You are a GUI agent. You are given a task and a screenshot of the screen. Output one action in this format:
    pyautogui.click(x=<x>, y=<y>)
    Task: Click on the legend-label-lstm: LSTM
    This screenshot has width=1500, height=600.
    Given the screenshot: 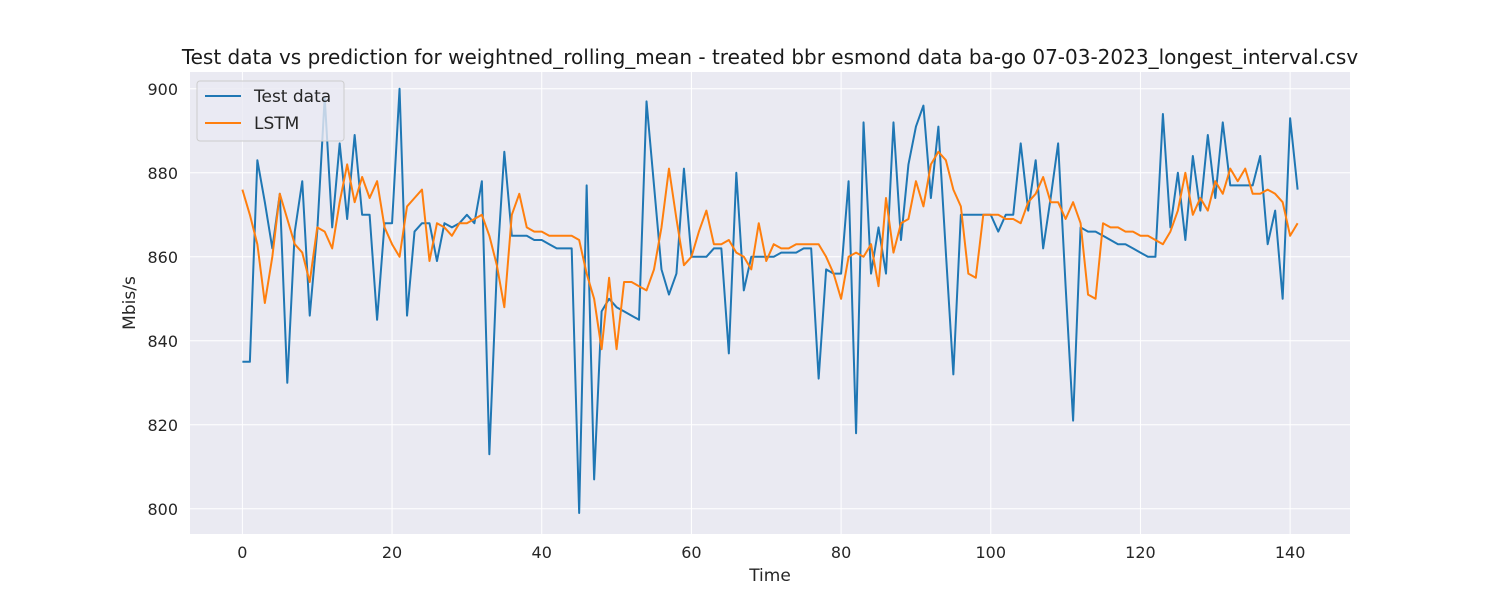 What is the action you would take?
    pyautogui.click(x=276, y=124)
    